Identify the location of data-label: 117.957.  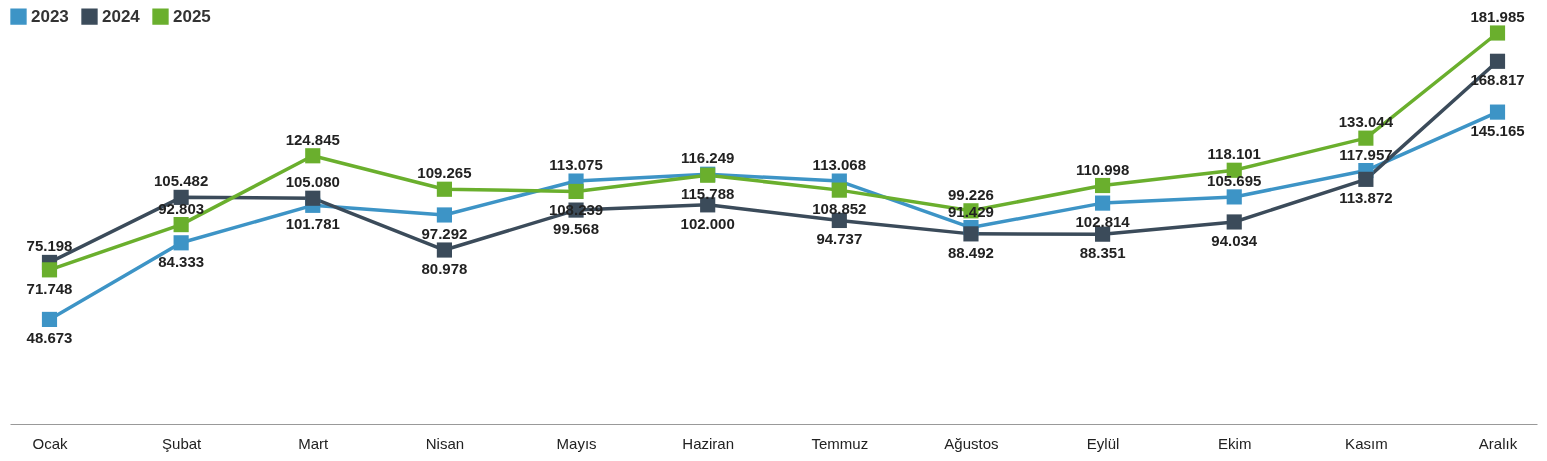
(1366, 154).